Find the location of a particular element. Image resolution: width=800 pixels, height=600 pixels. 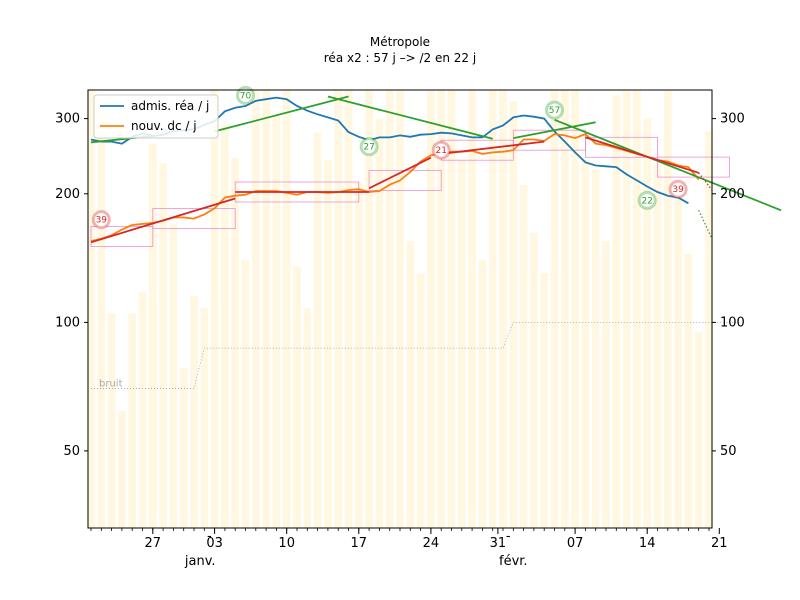

x-tick-label: 10 is located at coordinates (286, 543).